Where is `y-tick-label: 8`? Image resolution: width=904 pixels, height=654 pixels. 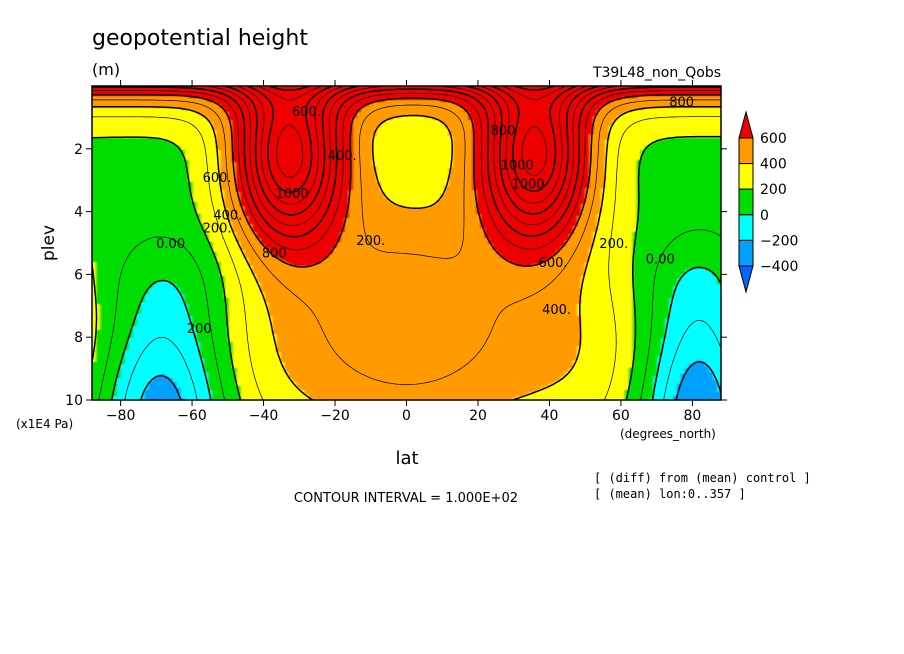
y-tick-label: 8 is located at coordinates (78, 338).